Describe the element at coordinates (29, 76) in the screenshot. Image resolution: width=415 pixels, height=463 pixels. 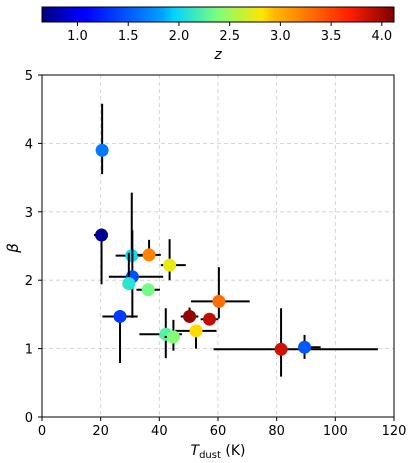
I see `y-tick-label: 5` at that location.